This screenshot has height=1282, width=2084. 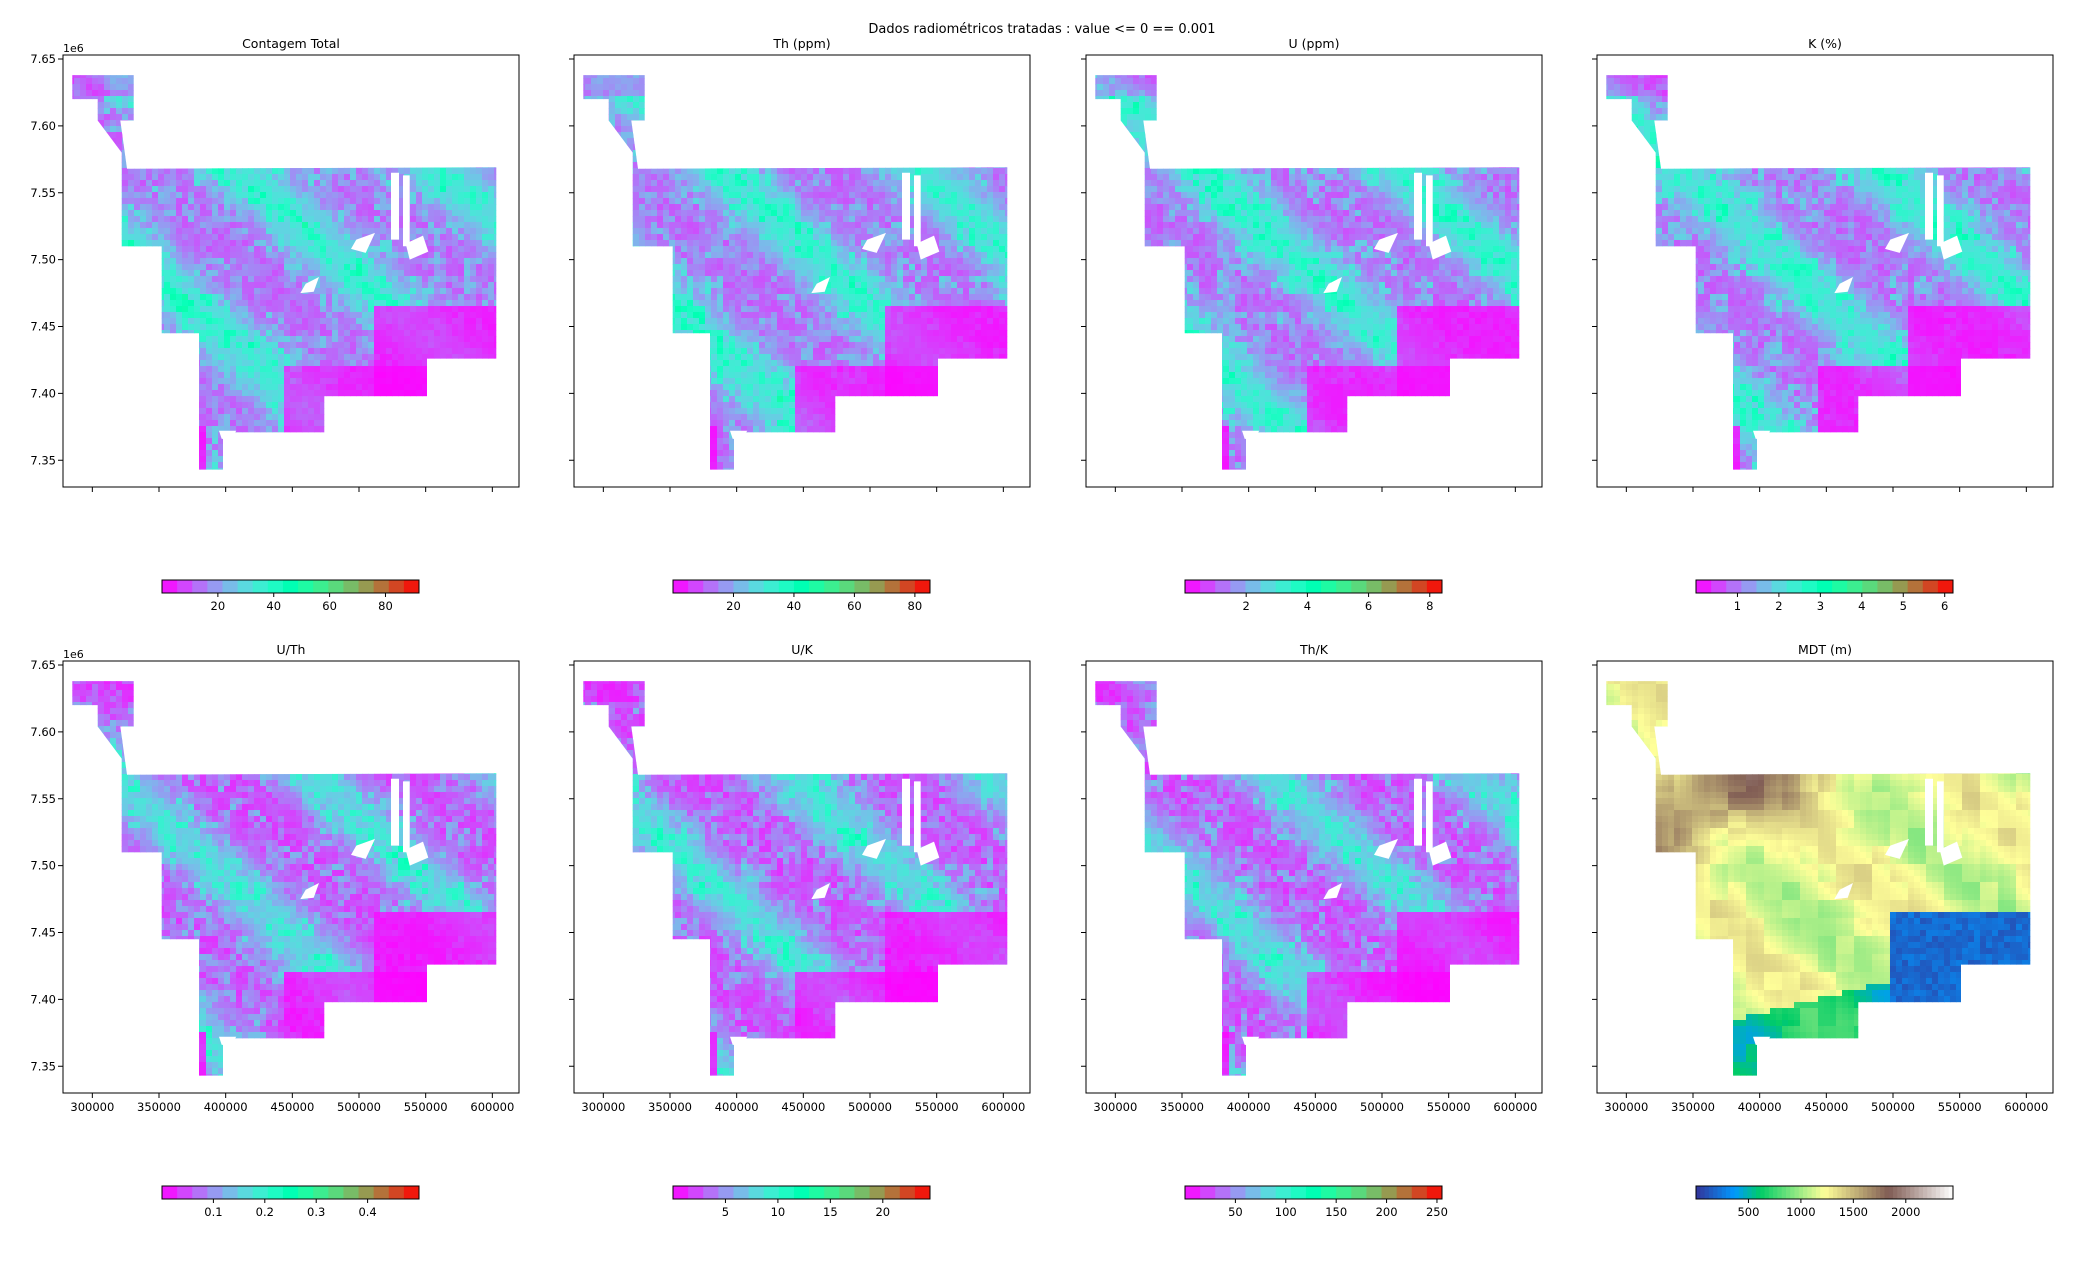 I want to click on colorbar-tick-label: 2, so click(x=1246, y=606).